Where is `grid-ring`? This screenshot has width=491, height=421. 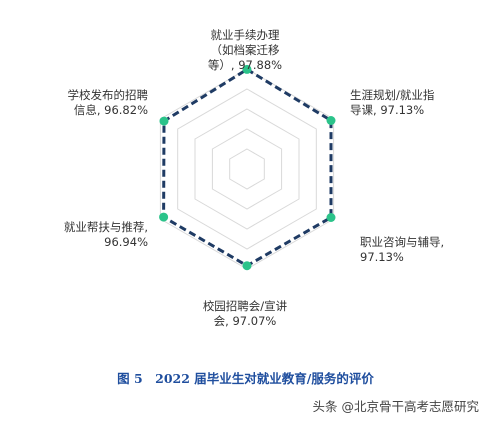 grid-ring is located at coordinates (247, 169).